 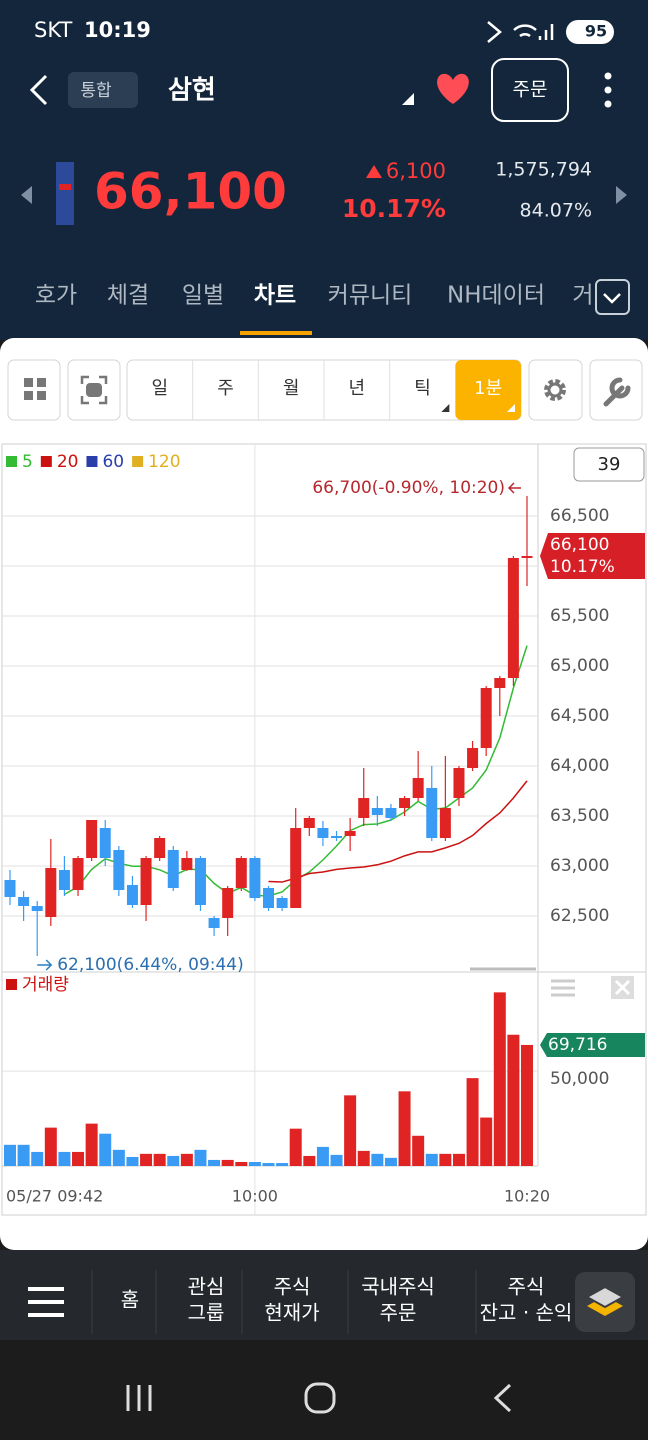 What do you see at coordinates (422, 388) in the screenshot?
I see `period-option: 틱` at bounding box center [422, 388].